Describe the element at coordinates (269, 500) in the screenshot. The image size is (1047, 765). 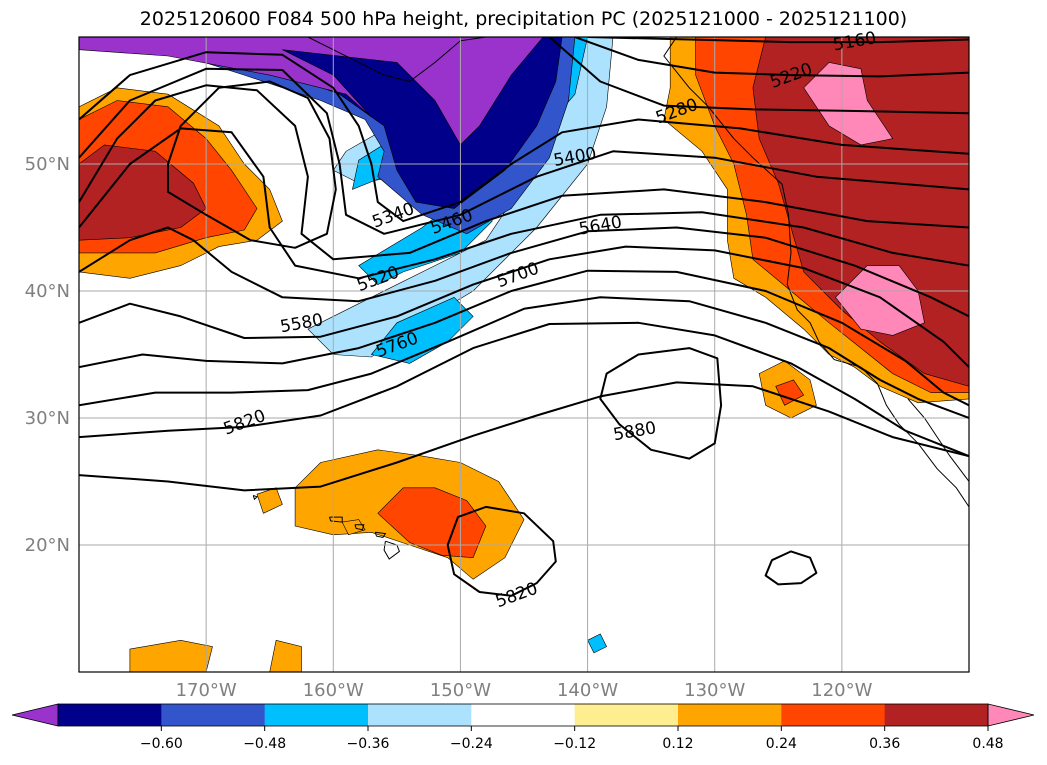
I see `precip-hawaii-nw-0.24` at that location.